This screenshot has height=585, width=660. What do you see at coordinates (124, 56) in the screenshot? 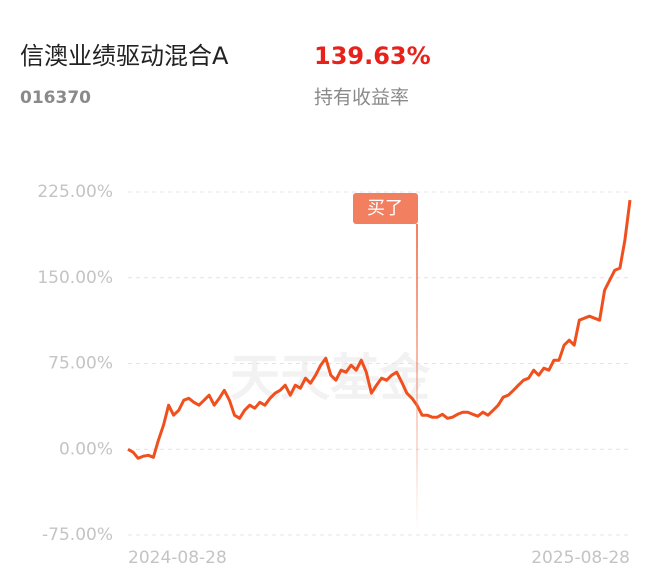
I see `fund-title: 信澳业绩驱动混合A` at bounding box center [124, 56].